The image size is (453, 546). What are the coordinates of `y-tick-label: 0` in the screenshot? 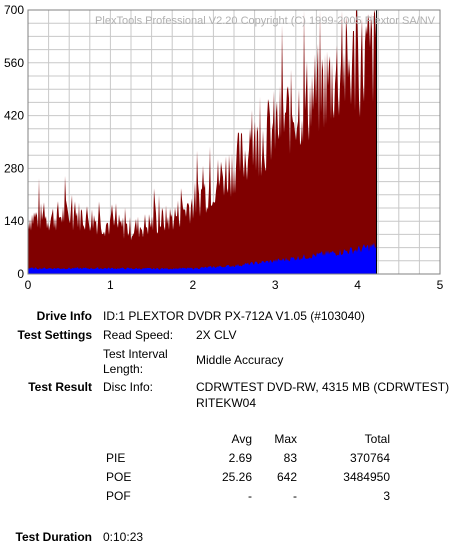 It's located at (20, 274).